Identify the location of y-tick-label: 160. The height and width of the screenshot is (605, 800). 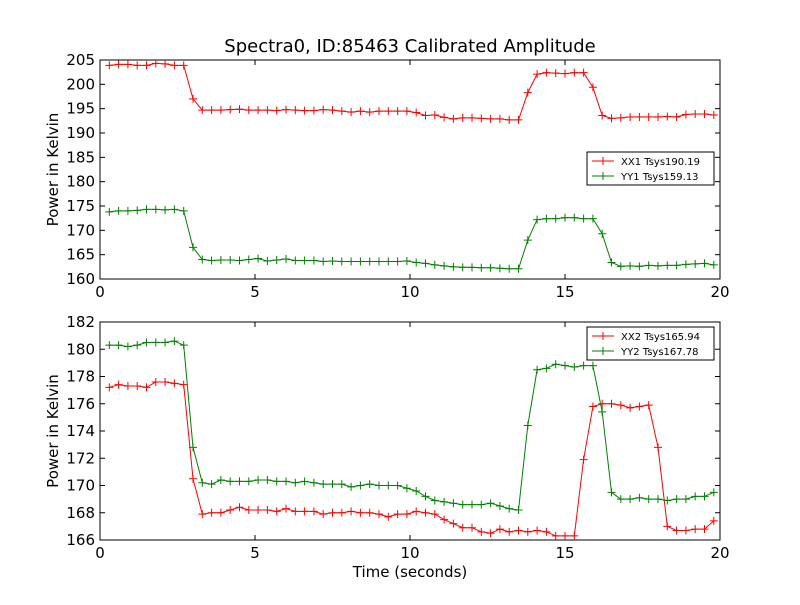
(80, 279).